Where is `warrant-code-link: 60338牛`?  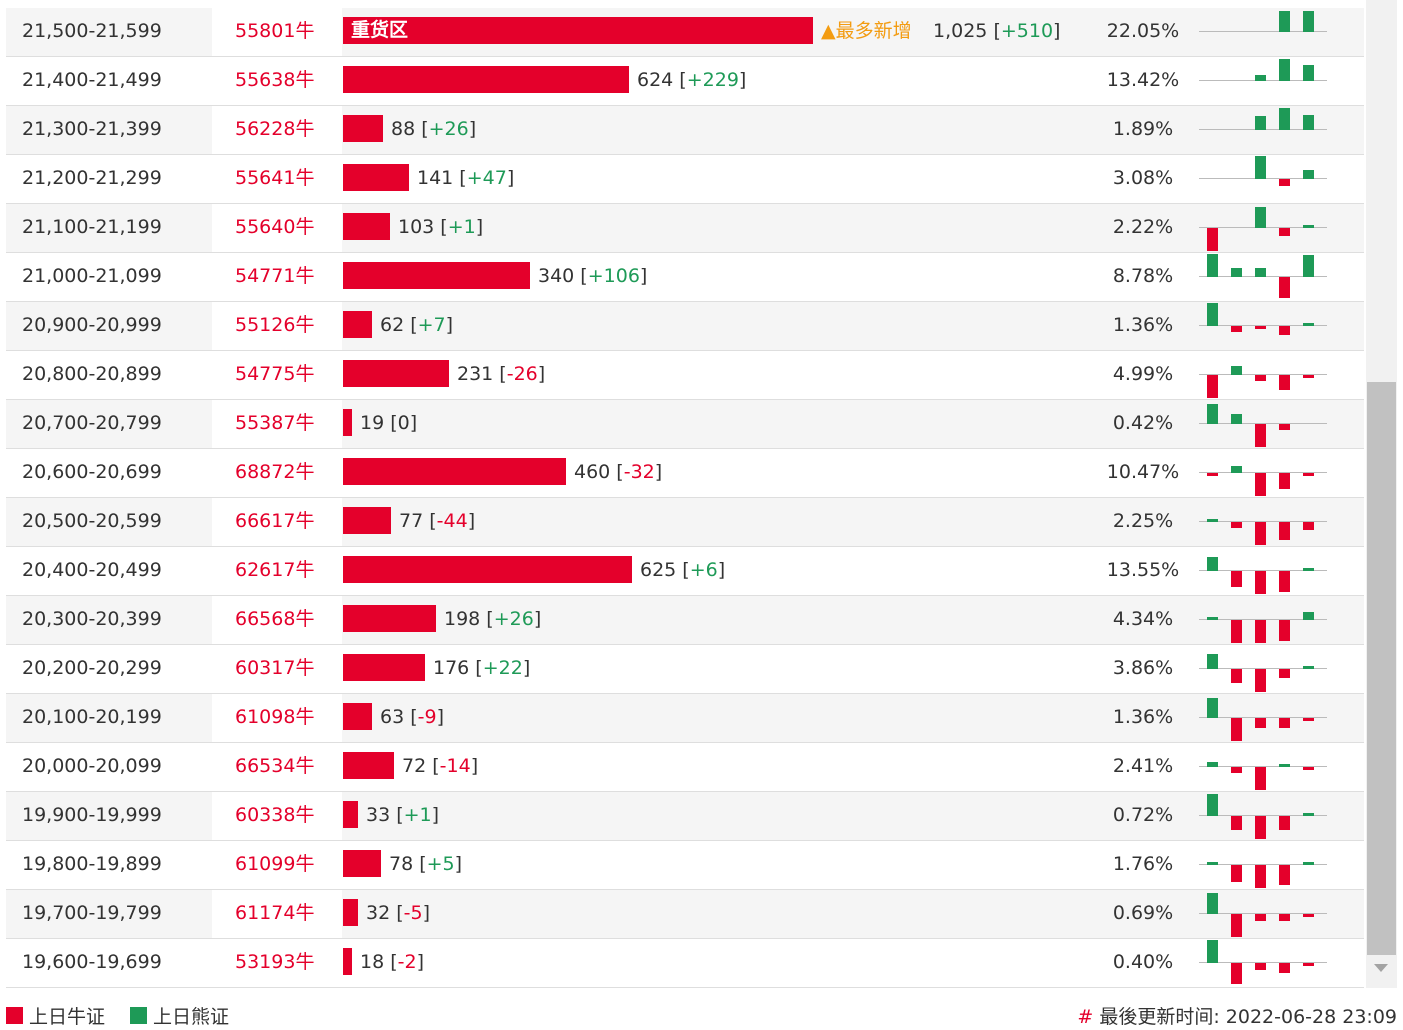 warrant-code-link: 60338牛 is located at coordinates (277, 816).